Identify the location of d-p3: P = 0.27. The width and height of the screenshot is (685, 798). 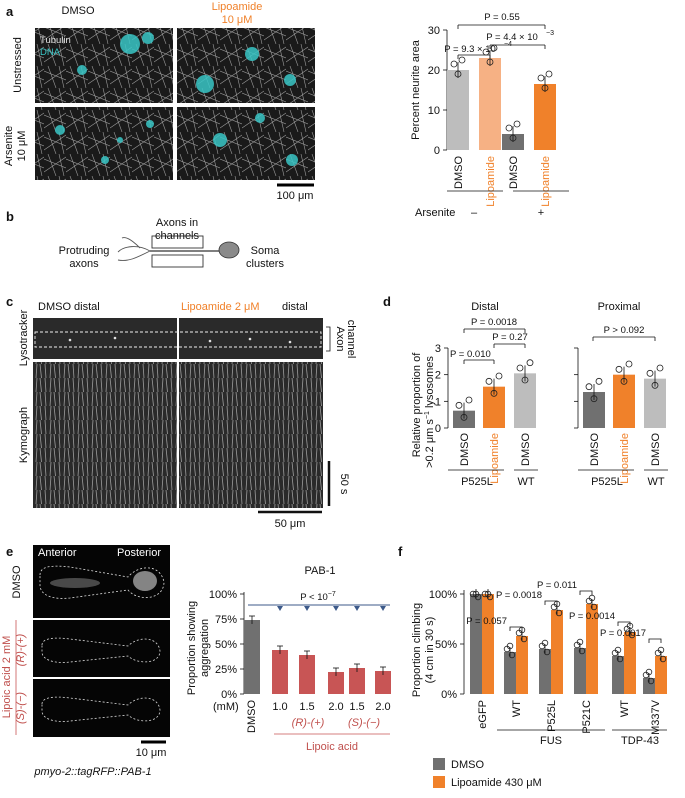
(509, 337).